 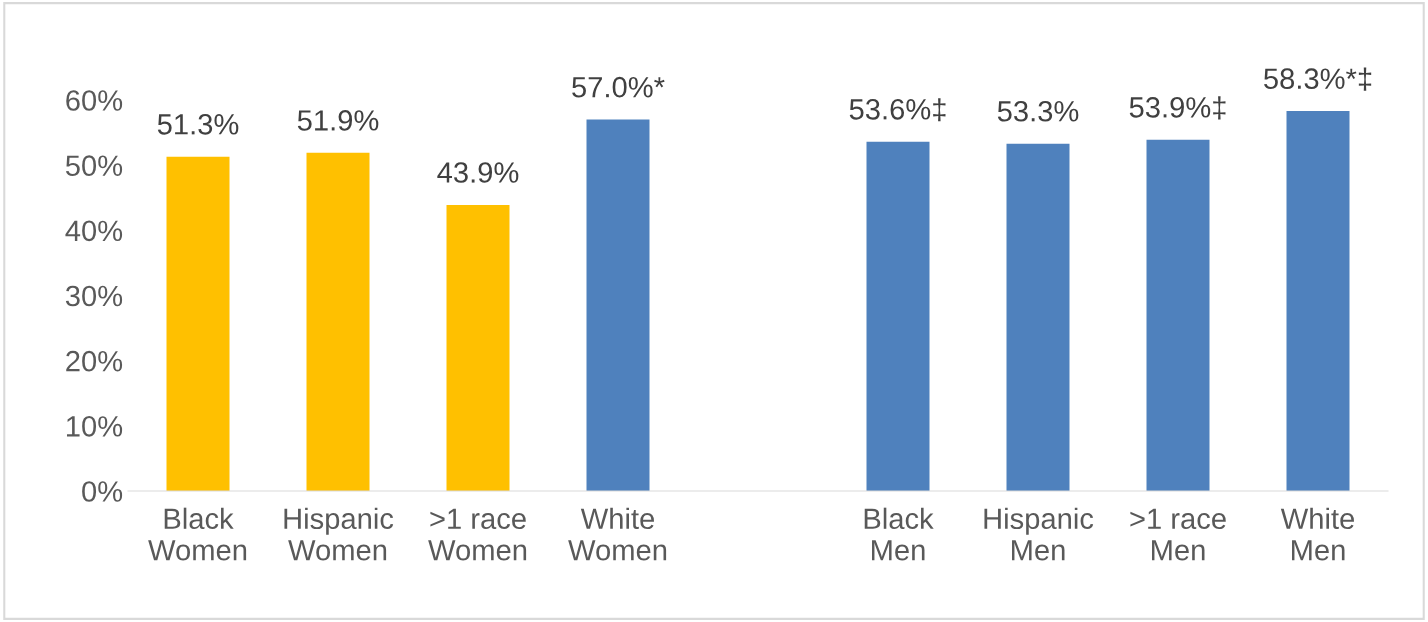 I want to click on data-label: 51.3%, so click(x=198, y=124).